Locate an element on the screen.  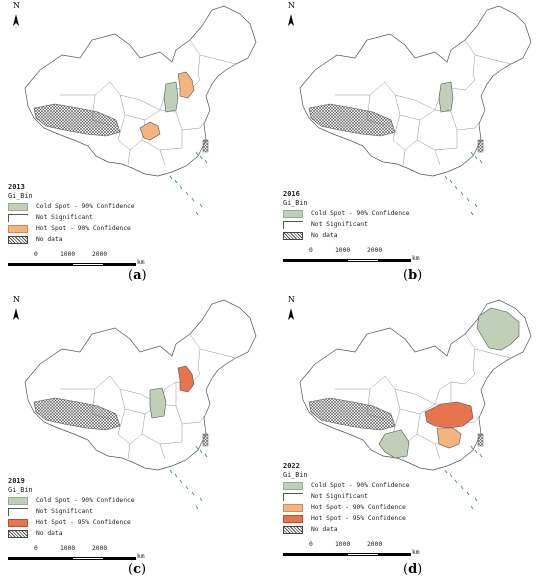
region-beijing-tianjin-hebei-hot90 is located at coordinates (186, 85).